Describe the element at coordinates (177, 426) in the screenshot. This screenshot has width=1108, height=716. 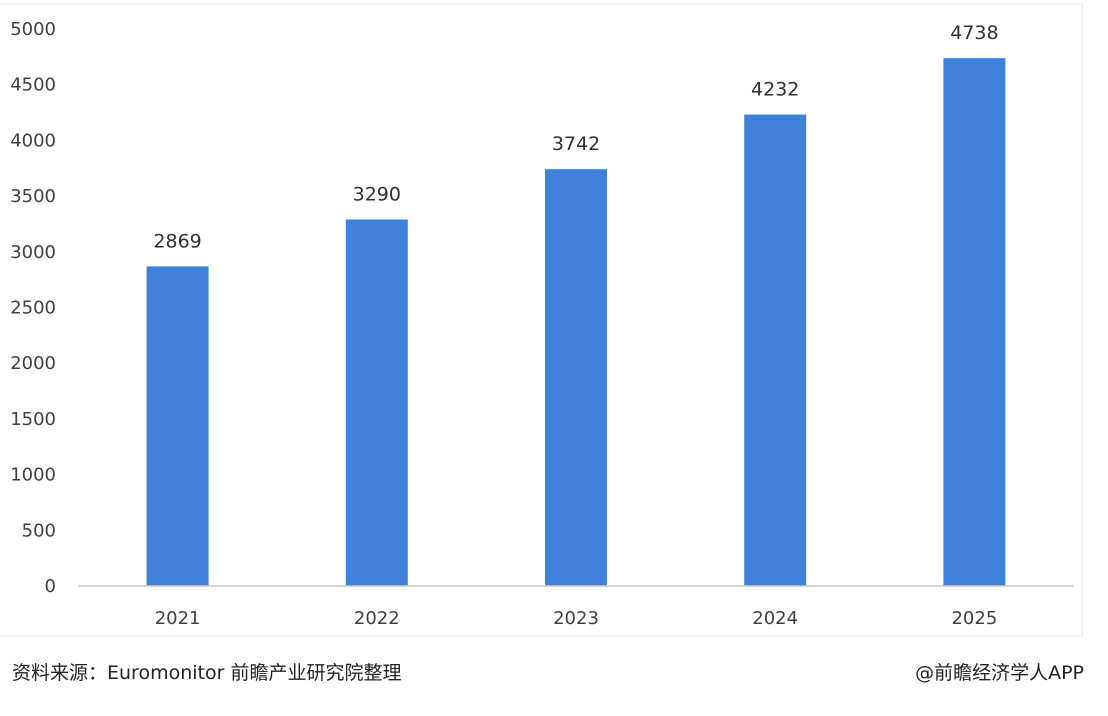
I see `bar-2021` at that location.